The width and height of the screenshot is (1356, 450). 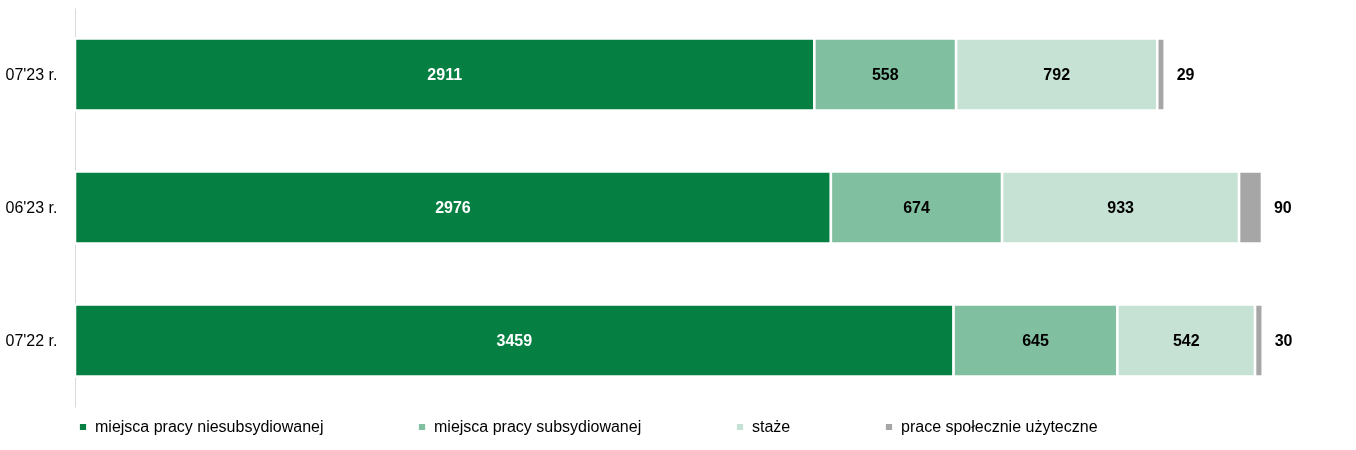 I want to click on data-label: 2911, so click(x=445, y=74).